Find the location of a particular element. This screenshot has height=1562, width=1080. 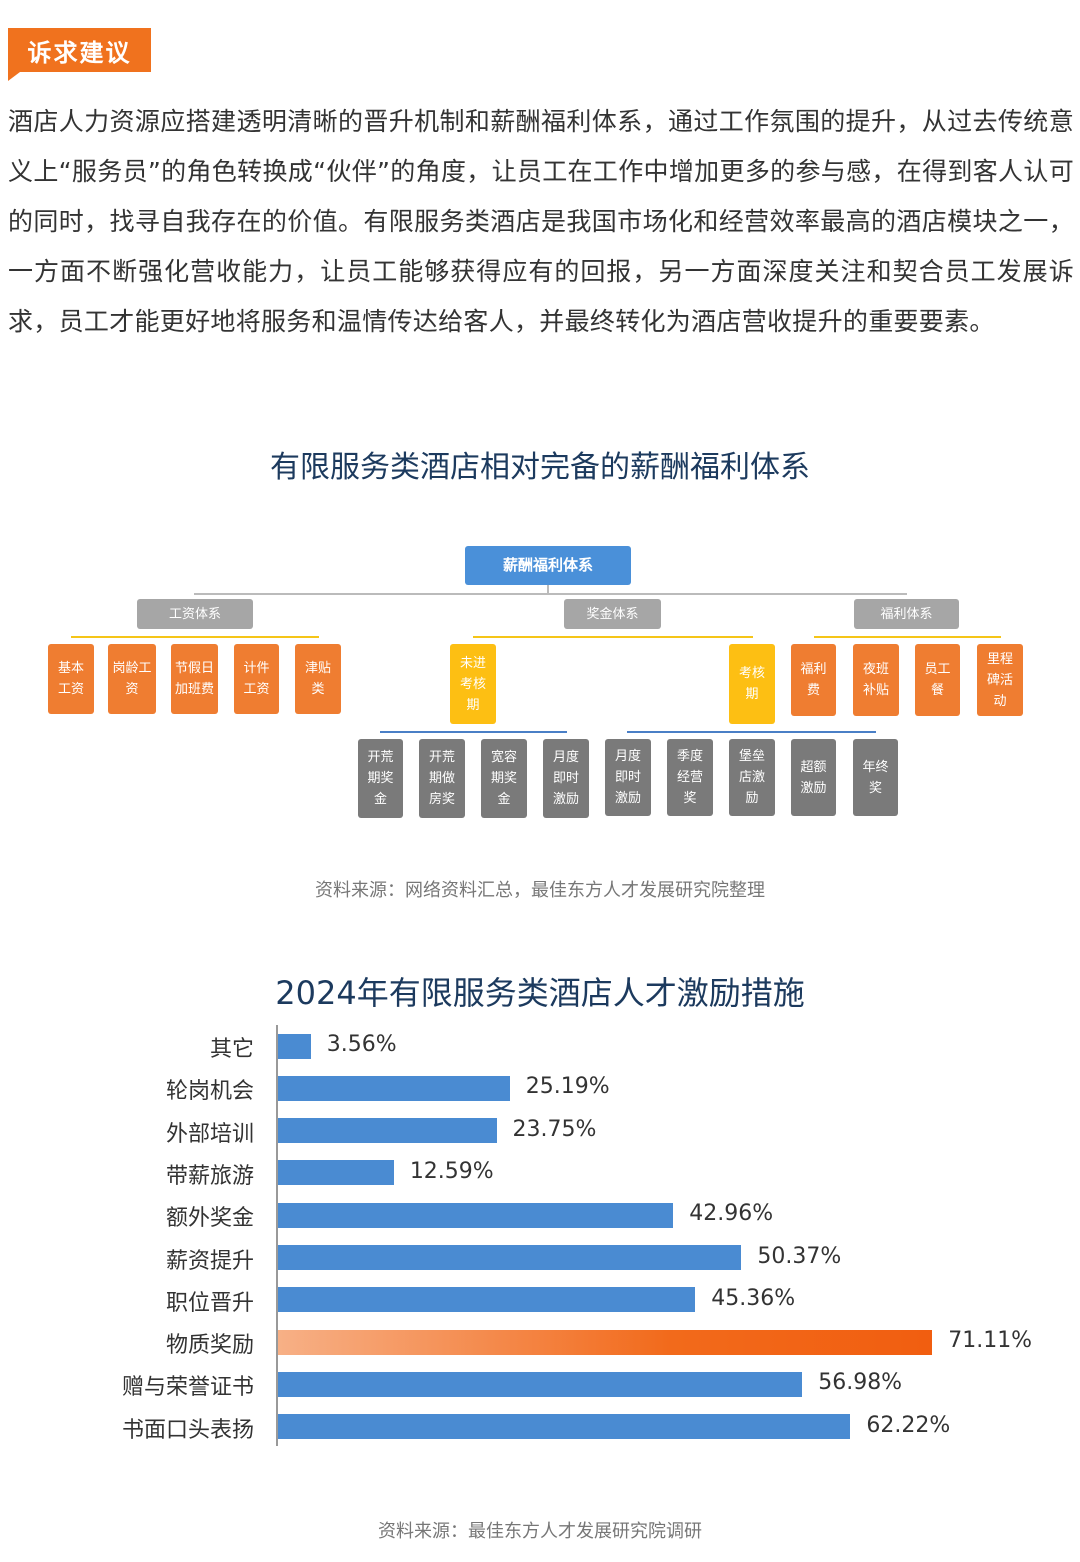

bar-chart-source: 资料来源：最佳东方人才发展研究院调研 is located at coordinates (540, 1531).